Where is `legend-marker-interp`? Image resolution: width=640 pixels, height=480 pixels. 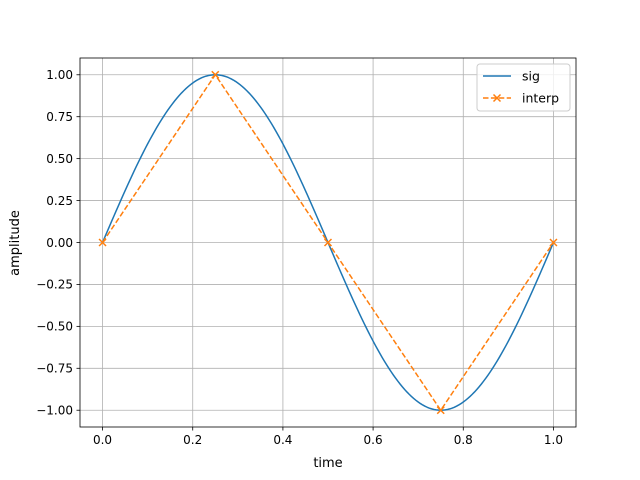 legend-marker-interp is located at coordinates (497, 98).